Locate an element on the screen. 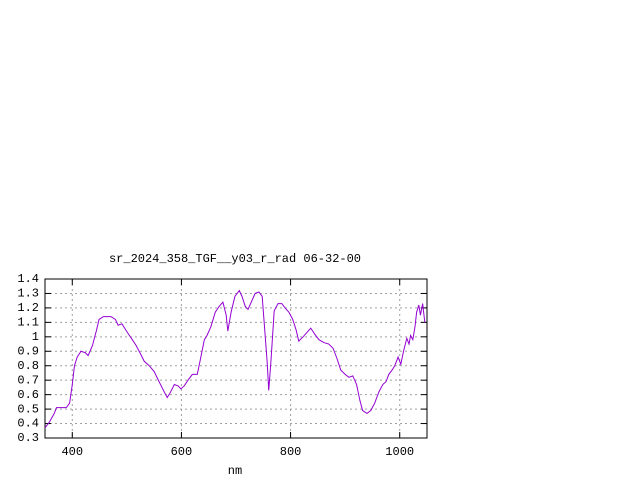 This screenshot has width=640, height=480. y-tick-label: 0.5 is located at coordinates (28, 409).